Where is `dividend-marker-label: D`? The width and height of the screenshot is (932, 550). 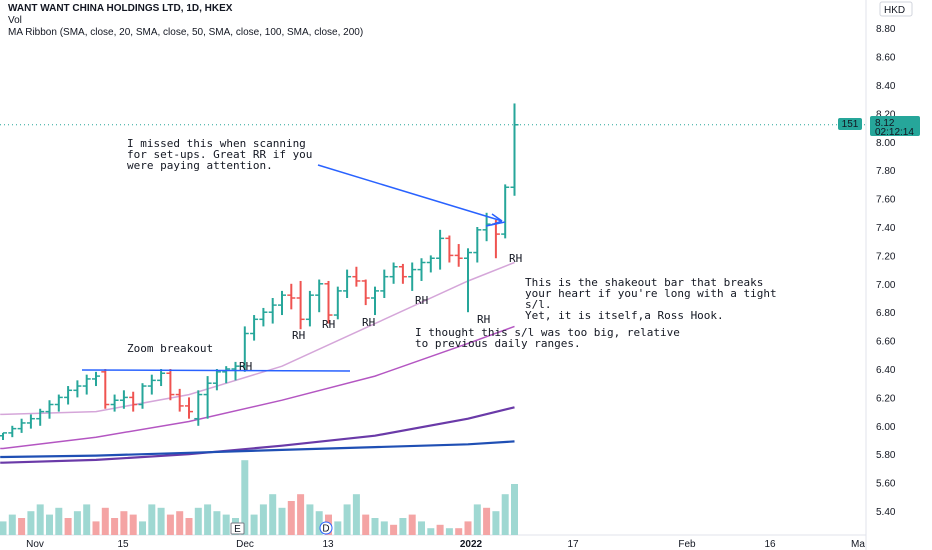 dividend-marker-label: D is located at coordinates (325, 529).